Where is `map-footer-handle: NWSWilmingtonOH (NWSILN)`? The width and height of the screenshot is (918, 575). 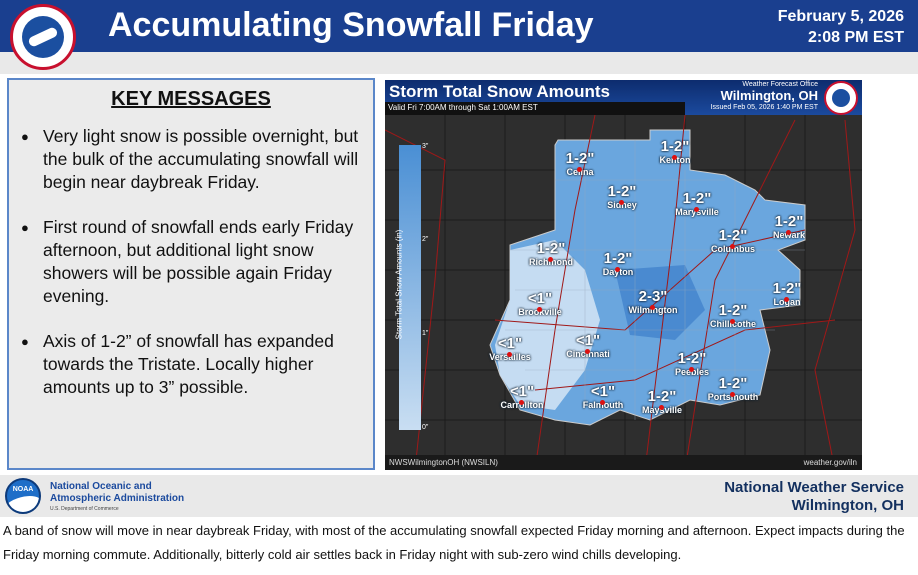 map-footer-handle: NWSWilmingtonOH (NWSILN) is located at coordinates (443, 462).